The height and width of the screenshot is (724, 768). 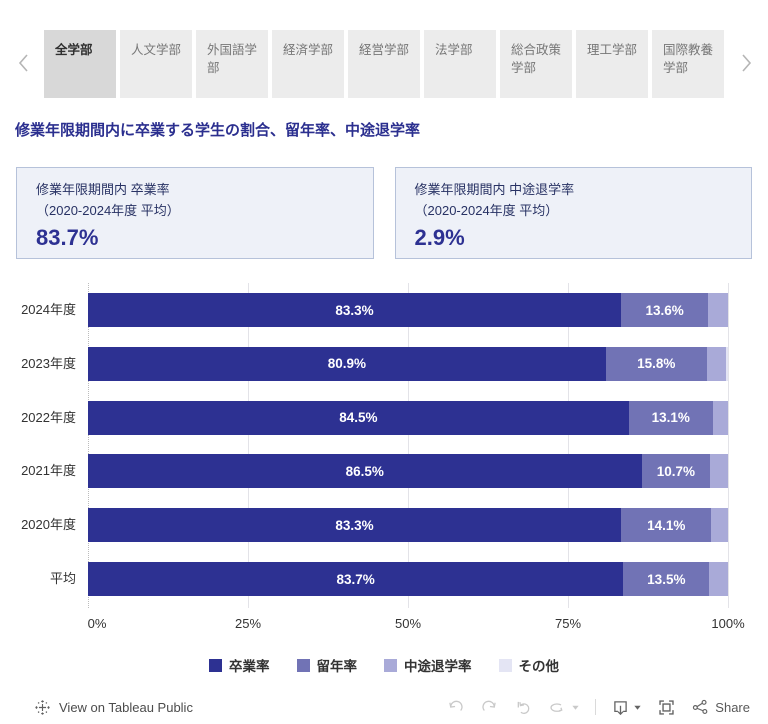 I want to click on legend-item-1: 留年率, so click(x=327, y=665).